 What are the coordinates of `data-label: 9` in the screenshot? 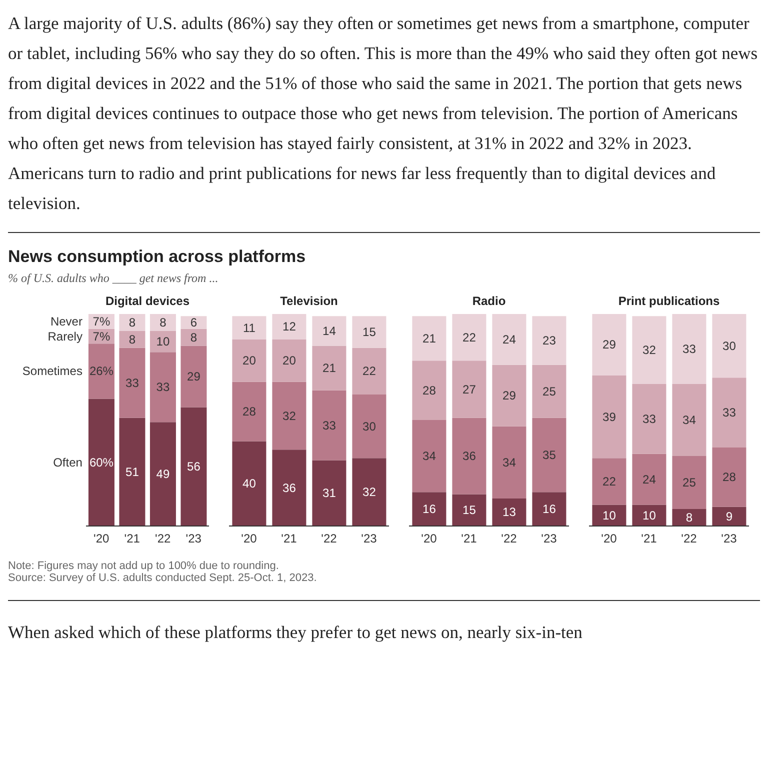 It's located at (729, 516).